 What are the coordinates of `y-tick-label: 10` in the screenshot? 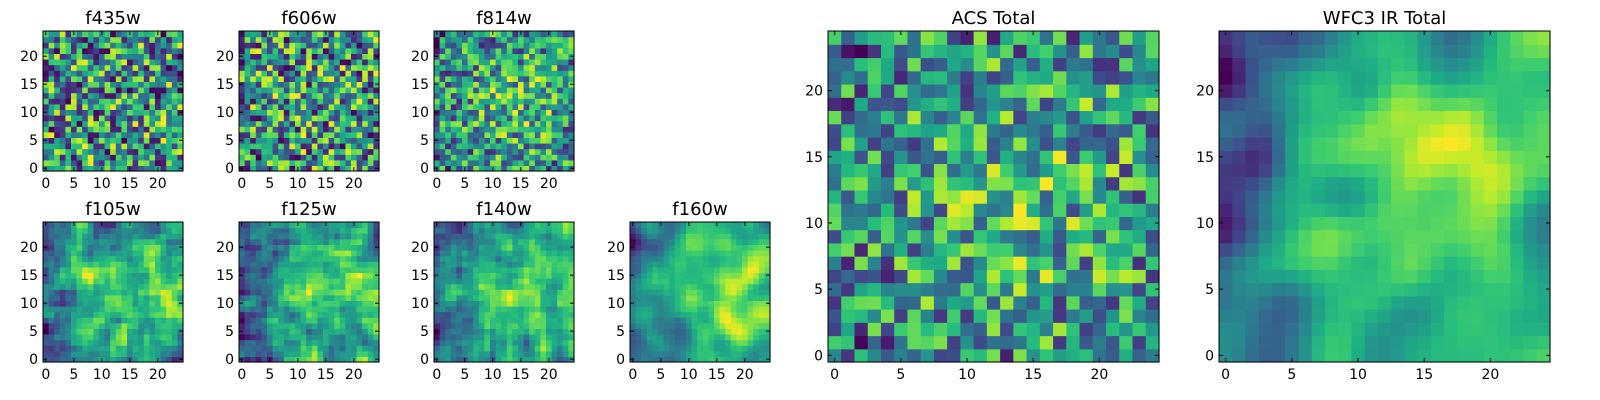 It's located at (225, 304).